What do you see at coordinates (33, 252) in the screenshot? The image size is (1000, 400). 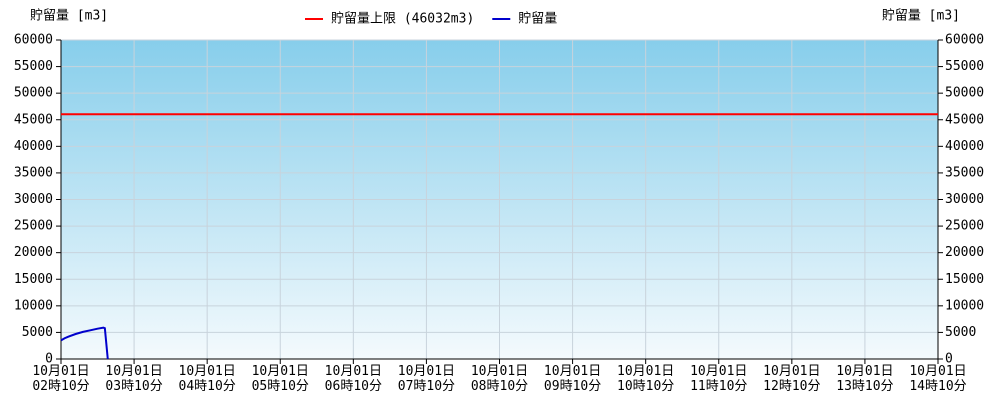 I see `y-tick-label: 20000` at bounding box center [33, 252].